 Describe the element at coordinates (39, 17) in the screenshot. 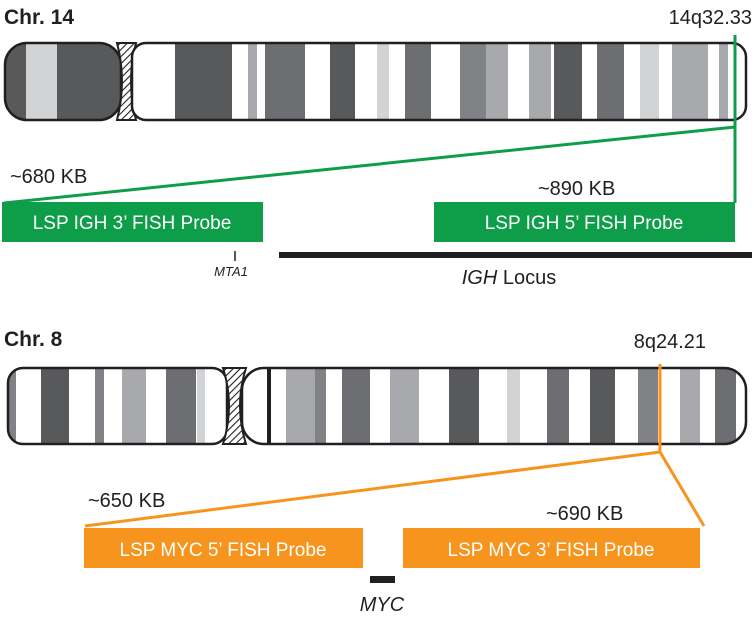

I see `chr14-title: Chr. 14` at that location.